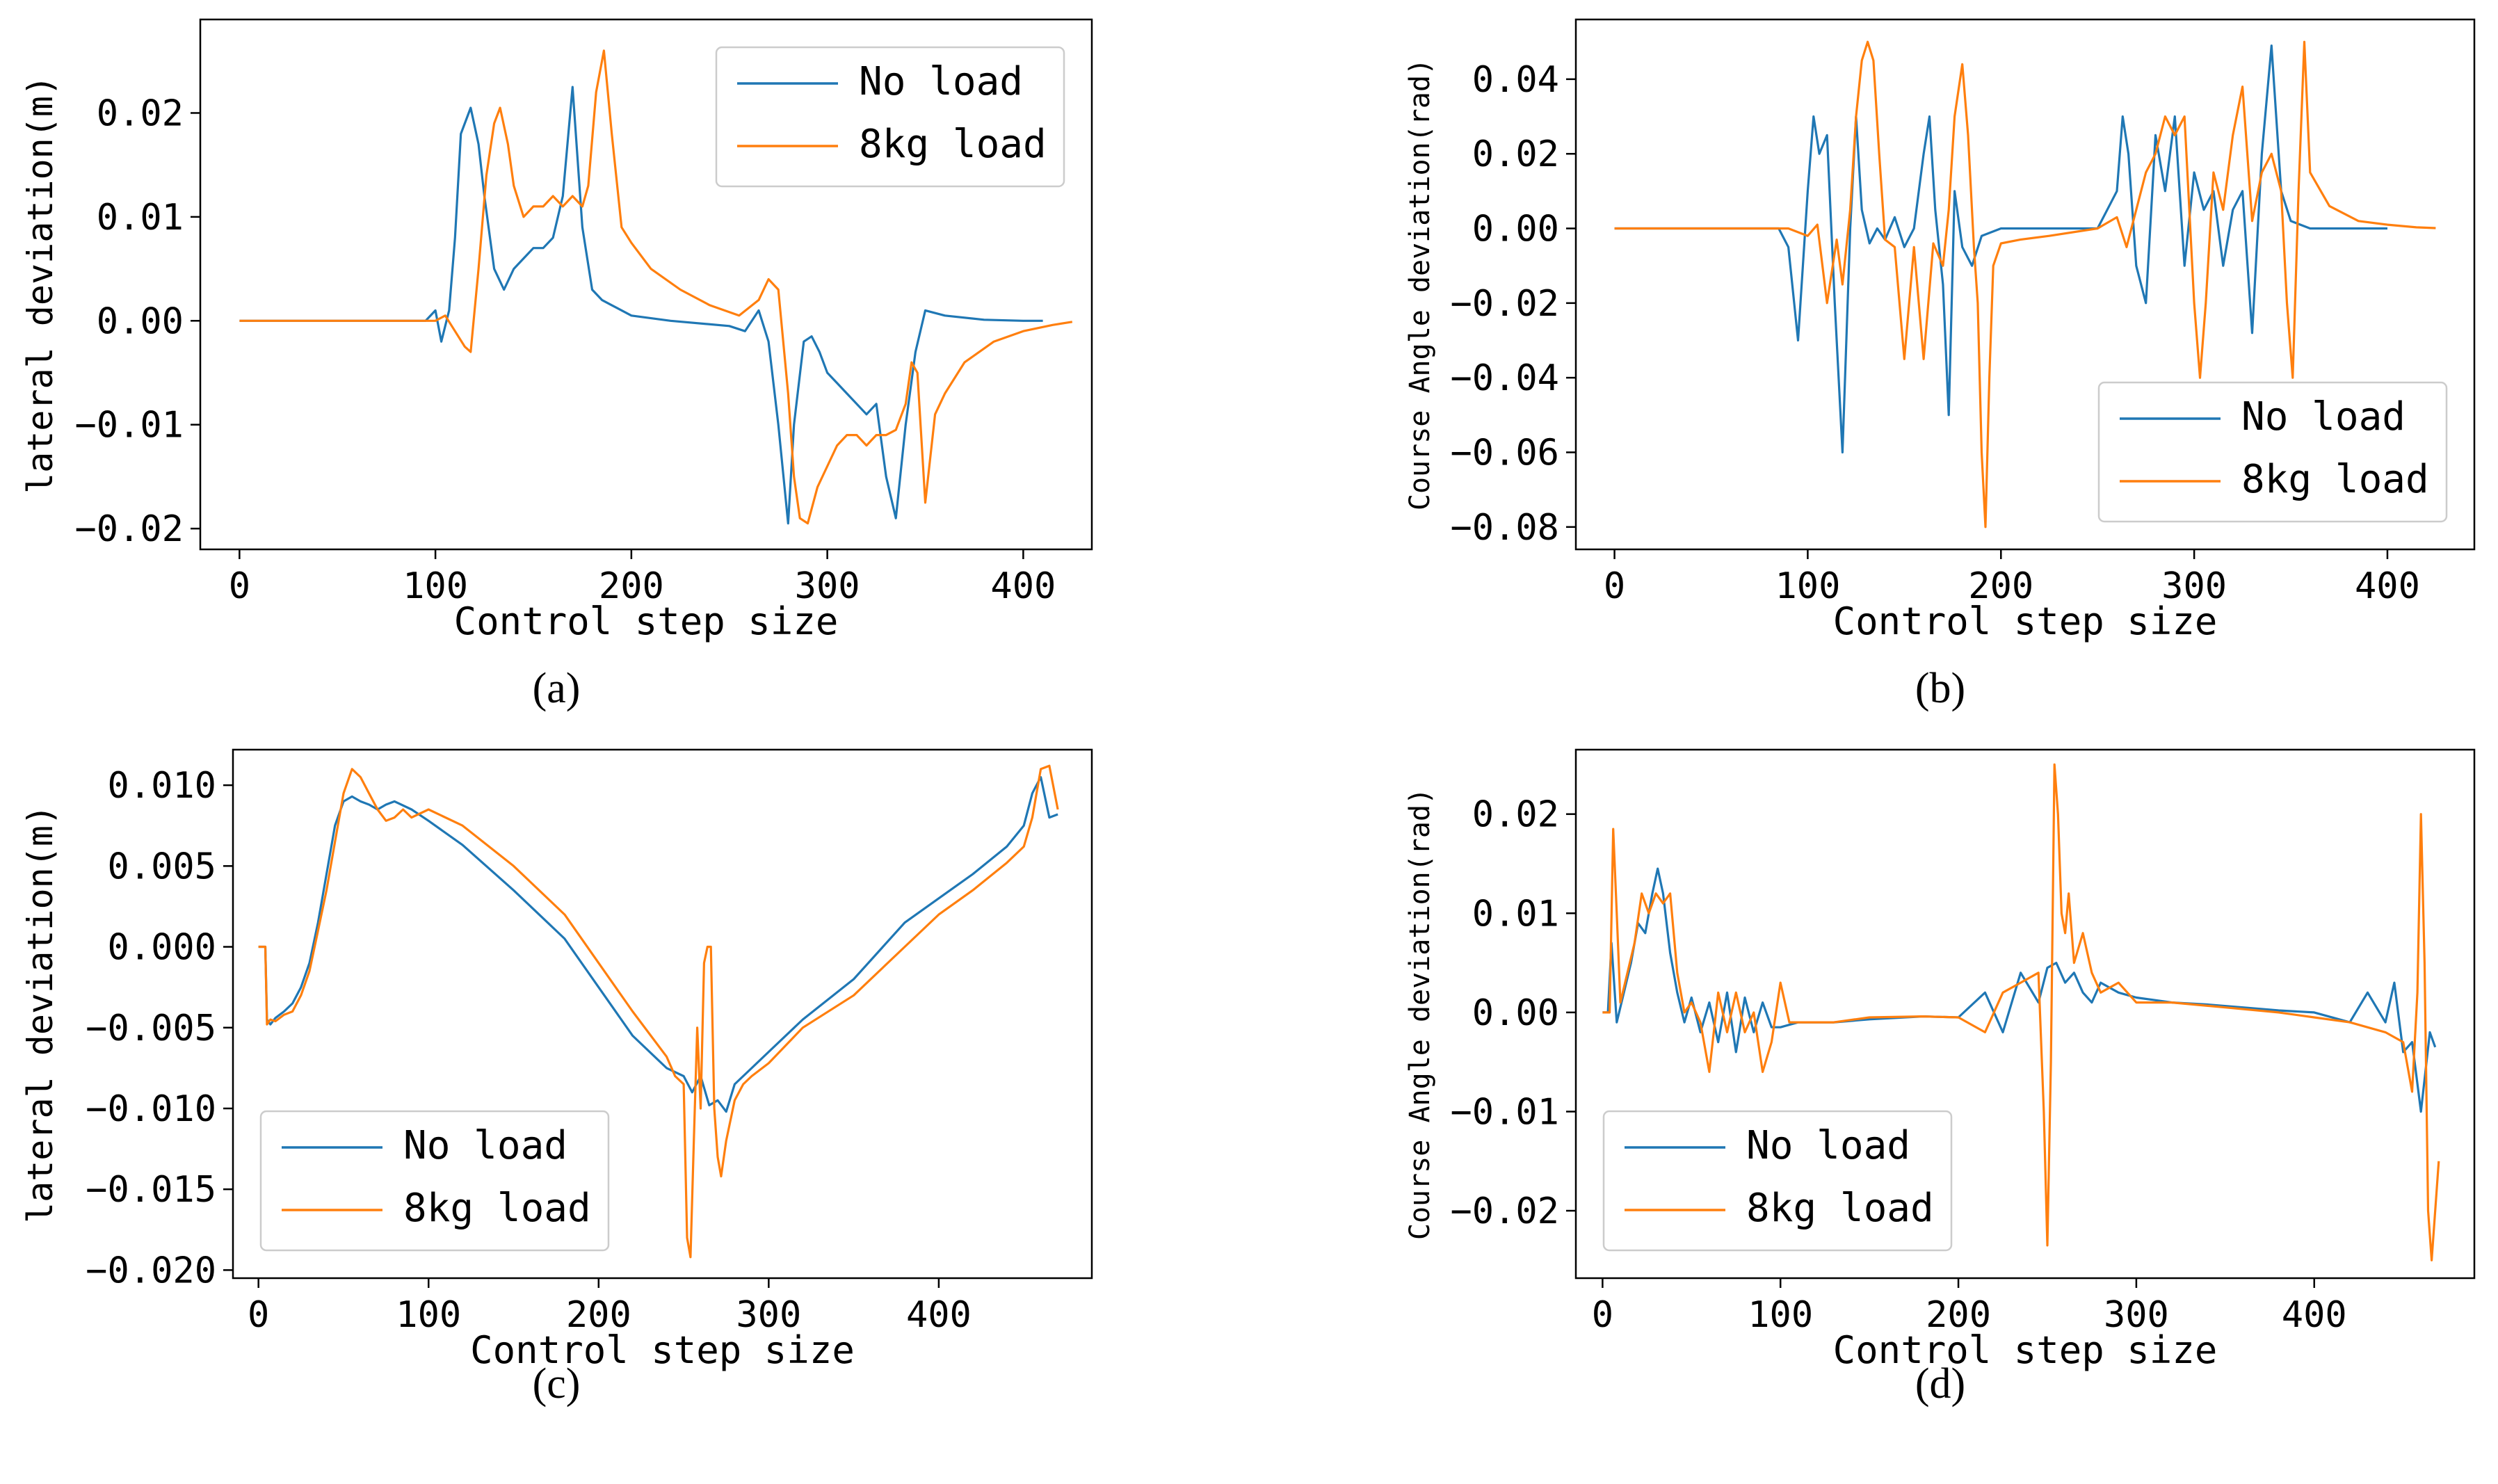  I want to click on y-tick-label: −0.08, so click(1504, 528).